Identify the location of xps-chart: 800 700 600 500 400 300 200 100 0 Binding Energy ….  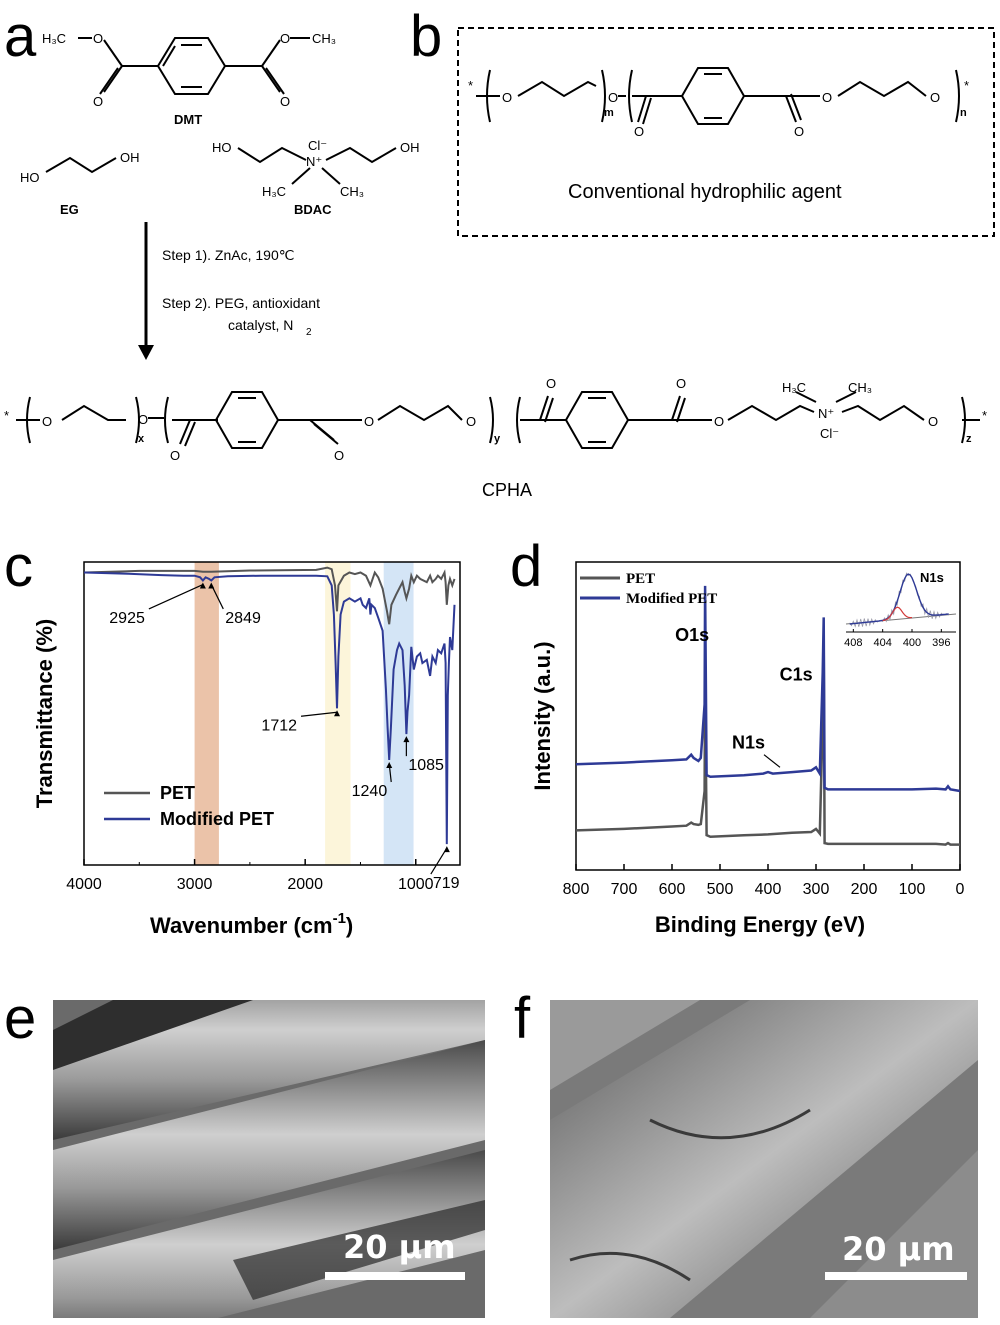
(747, 749).